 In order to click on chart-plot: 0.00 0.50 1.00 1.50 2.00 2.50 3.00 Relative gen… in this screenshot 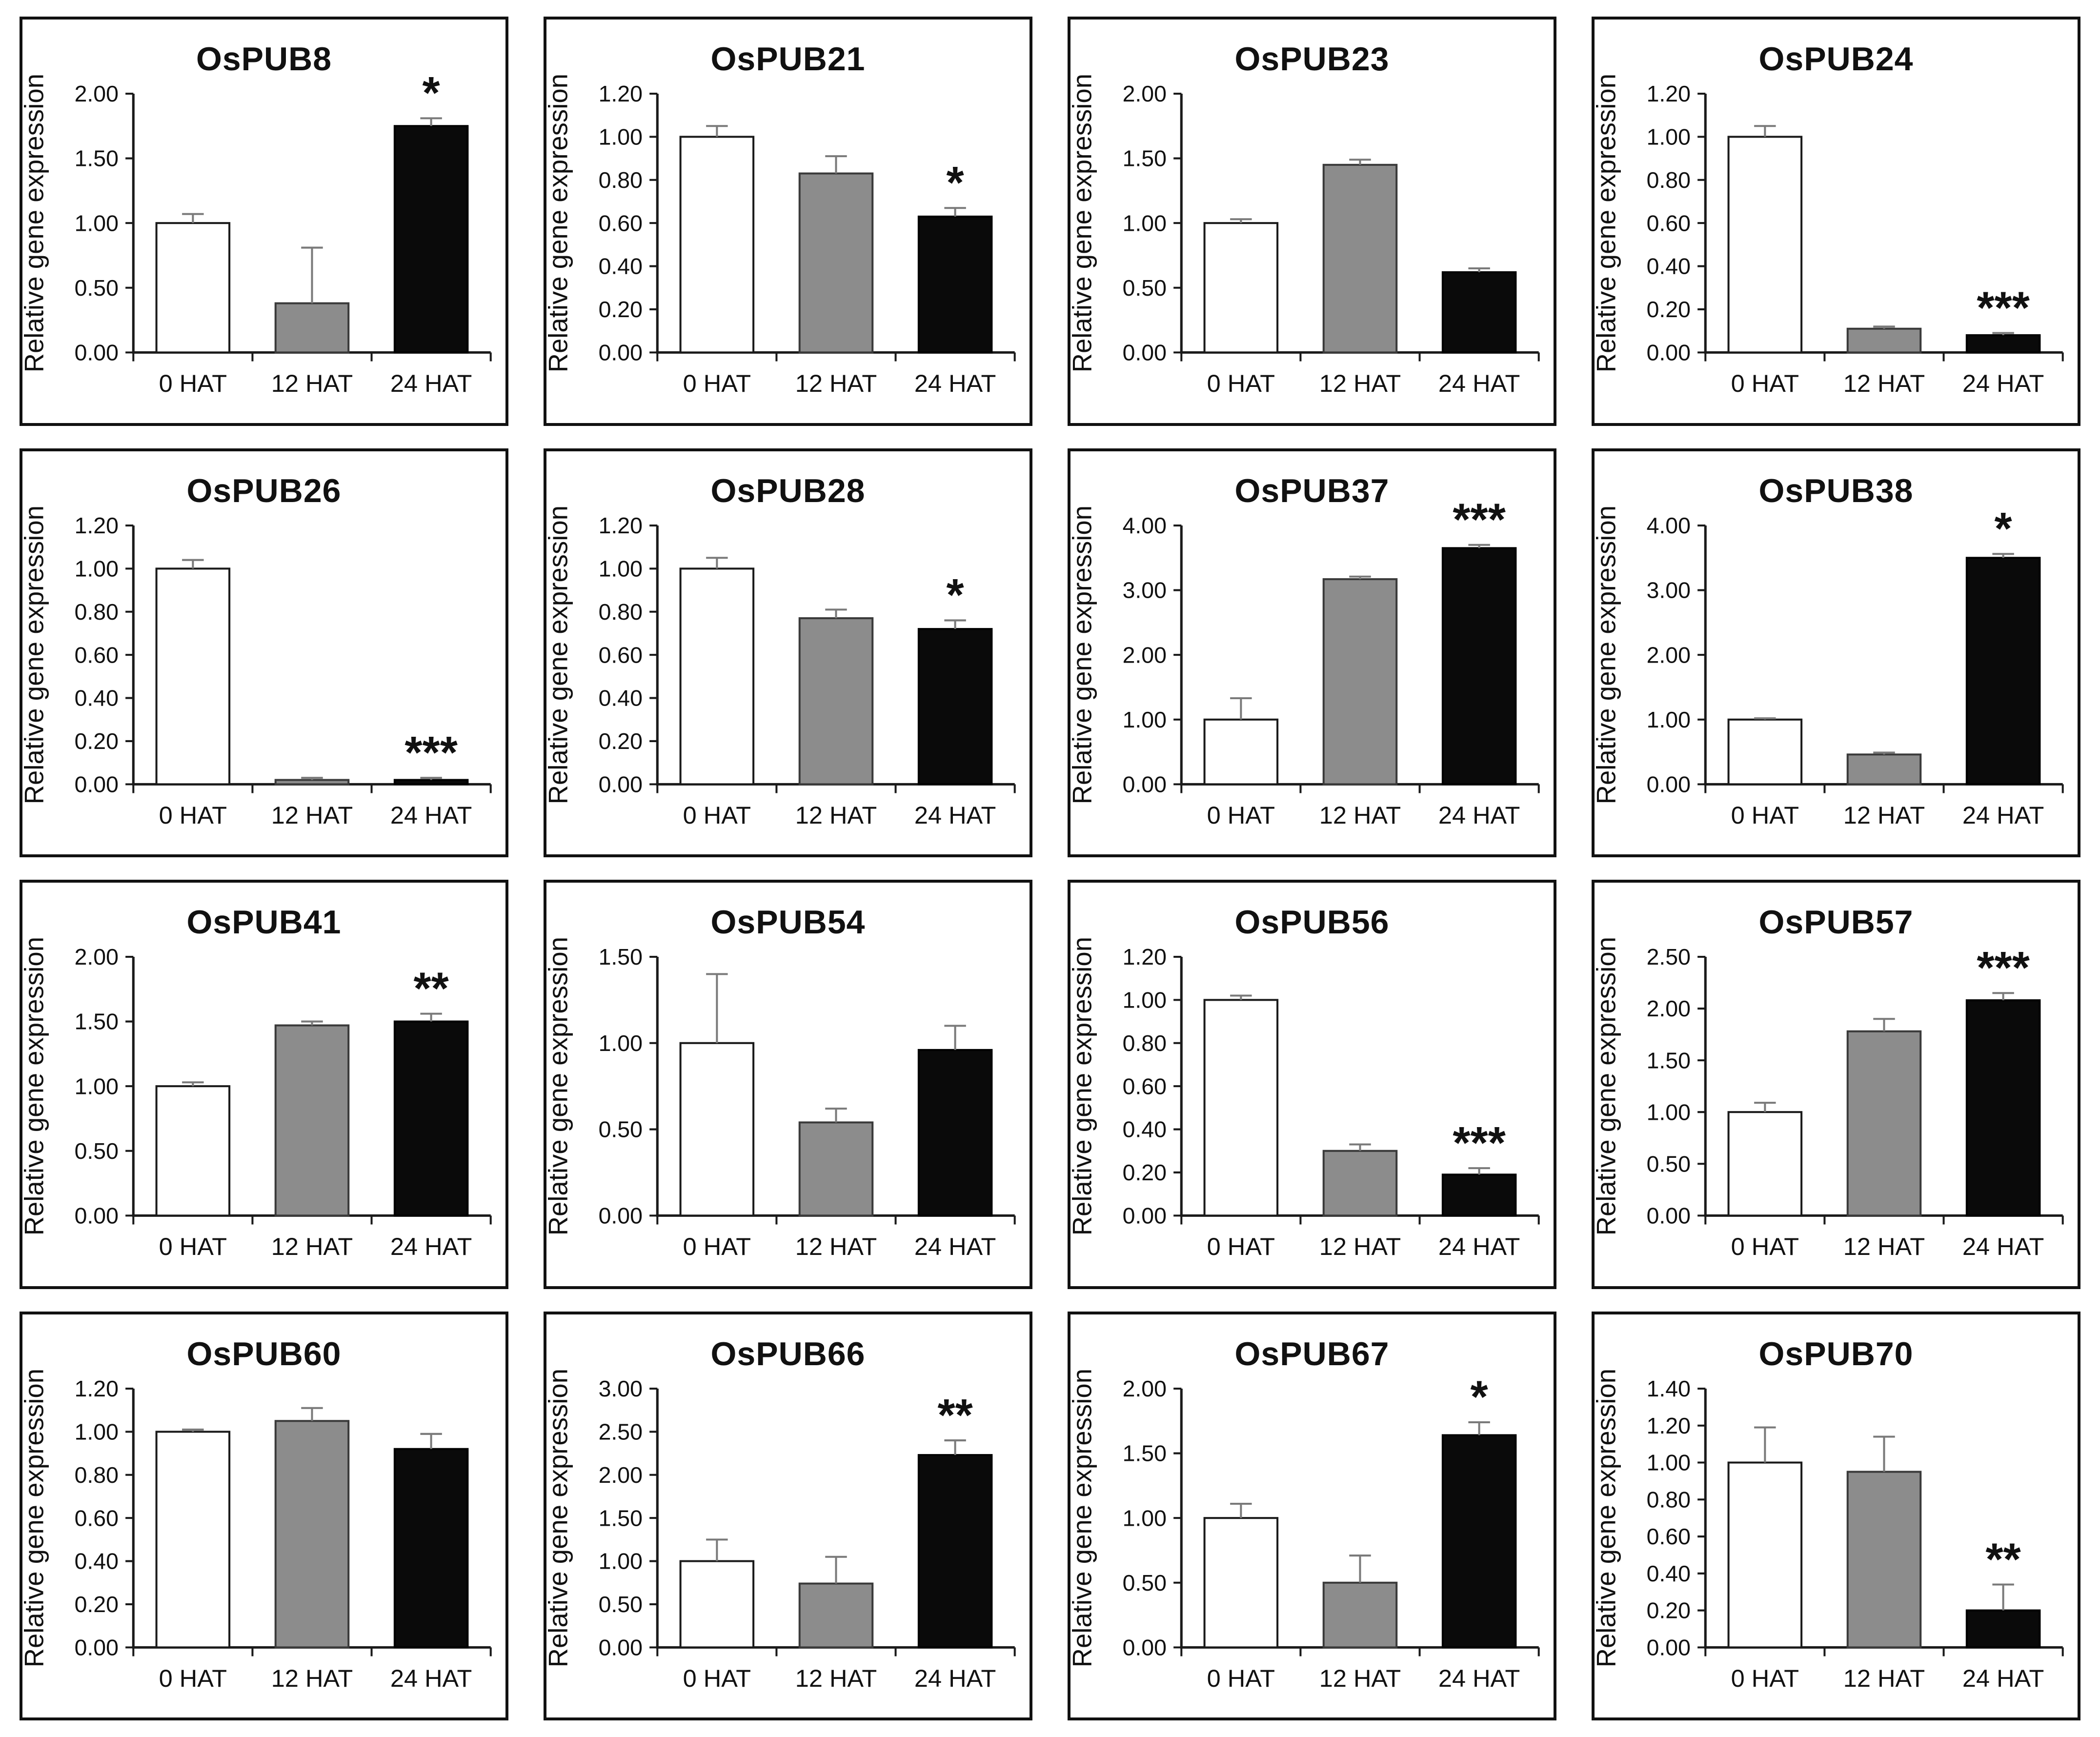, I will do `click(779, 1530)`.